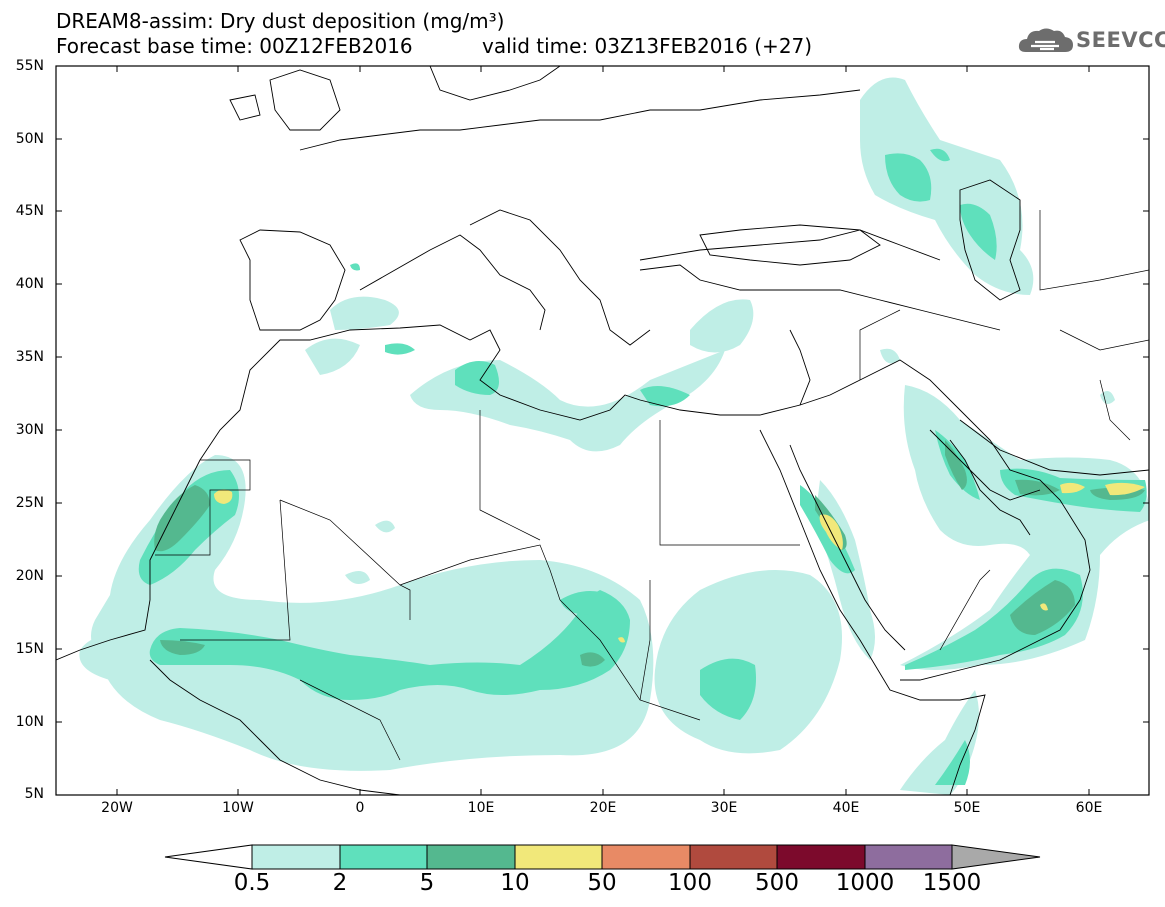 The width and height of the screenshot is (1165, 907). I want to click on lat-label: 35N, so click(29, 357).